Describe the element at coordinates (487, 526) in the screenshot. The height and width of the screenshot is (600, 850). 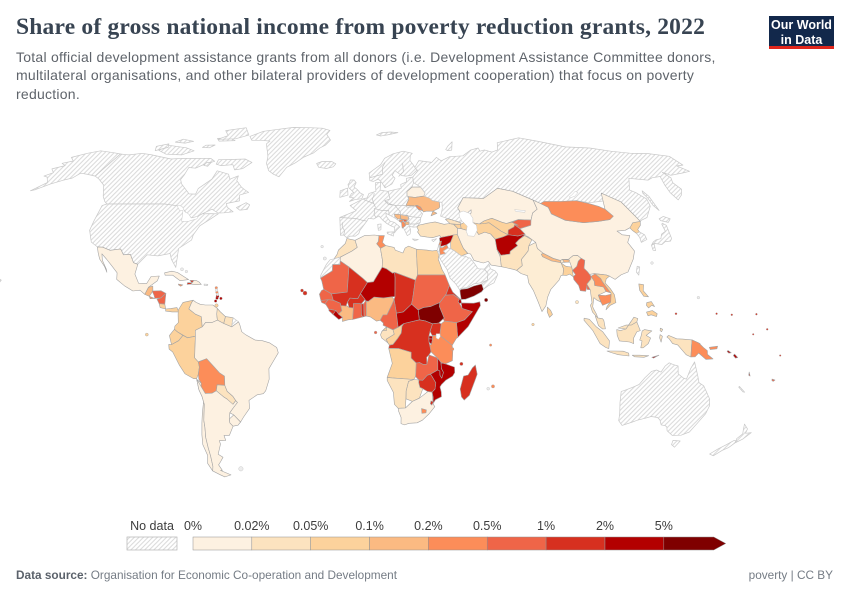
I see `svg-text: 0.5%` at that location.